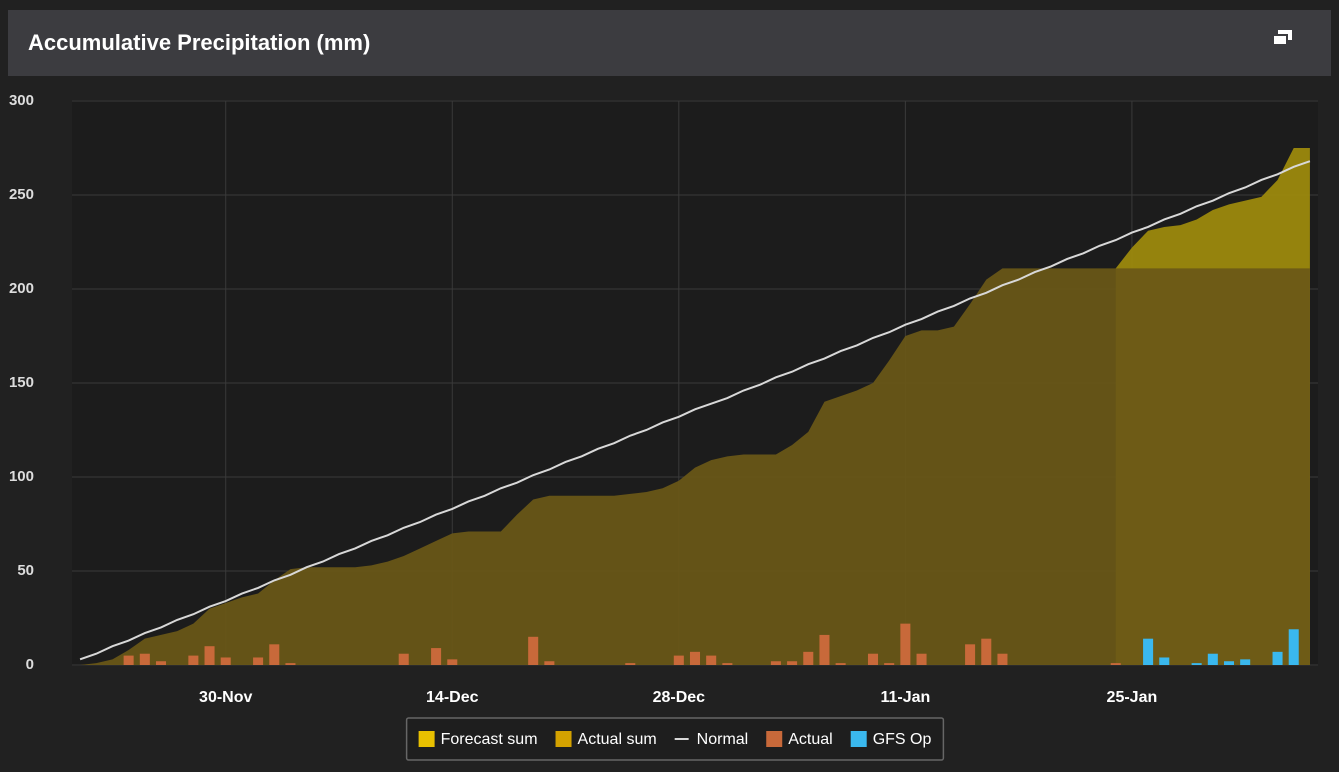 Image resolution: width=1339 pixels, height=772 pixels. I want to click on legend-label: GFS Op, so click(902, 739).